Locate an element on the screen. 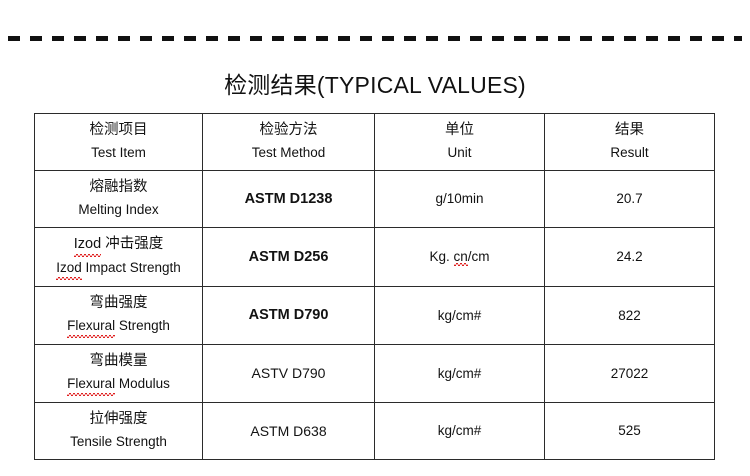  test-item-en: Flexural Strength is located at coordinates (118, 327).